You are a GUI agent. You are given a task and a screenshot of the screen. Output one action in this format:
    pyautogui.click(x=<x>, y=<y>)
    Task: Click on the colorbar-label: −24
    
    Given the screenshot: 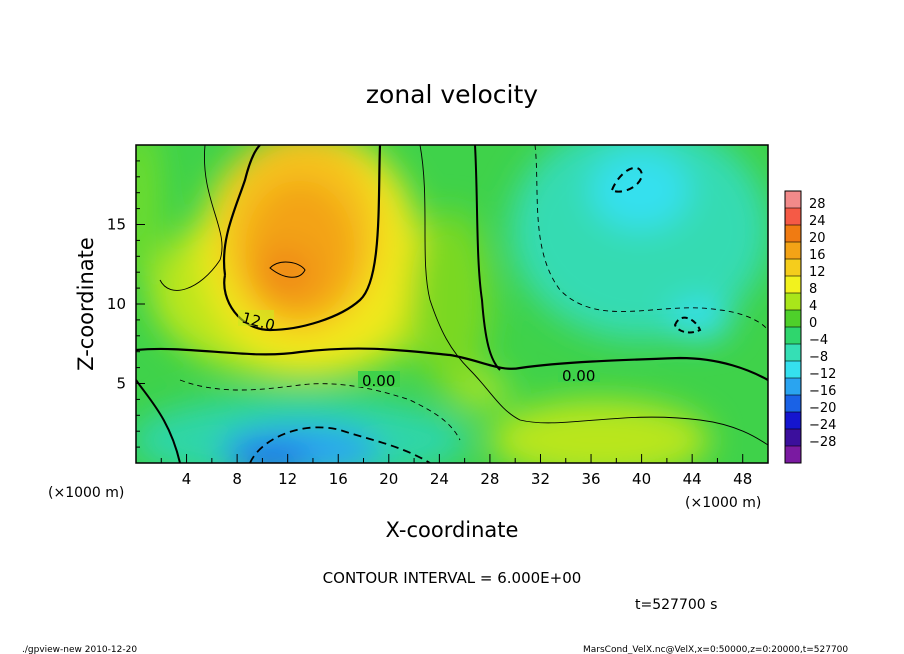 What is the action you would take?
    pyautogui.click(x=822, y=425)
    